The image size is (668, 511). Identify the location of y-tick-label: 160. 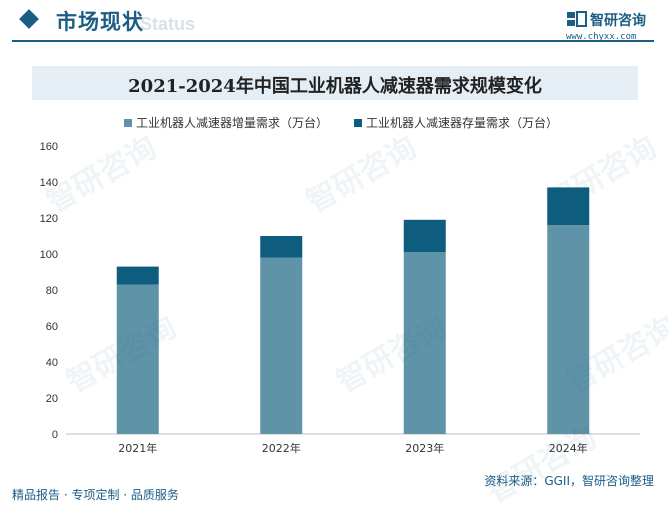
(49, 147).